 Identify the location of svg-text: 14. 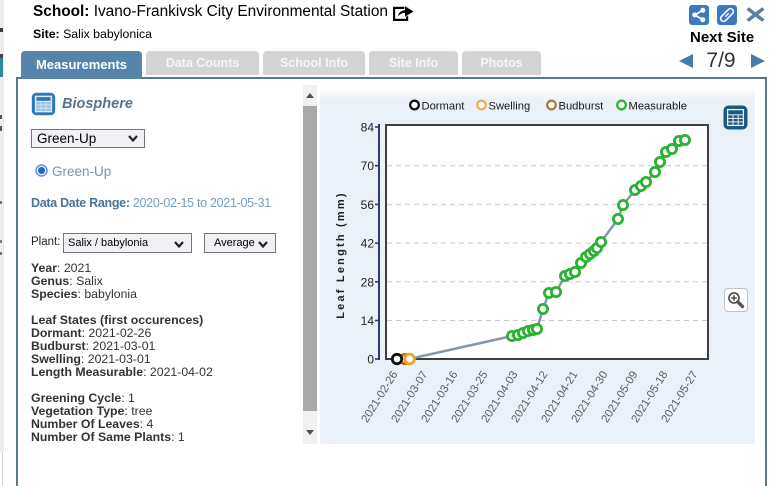
(368, 321).